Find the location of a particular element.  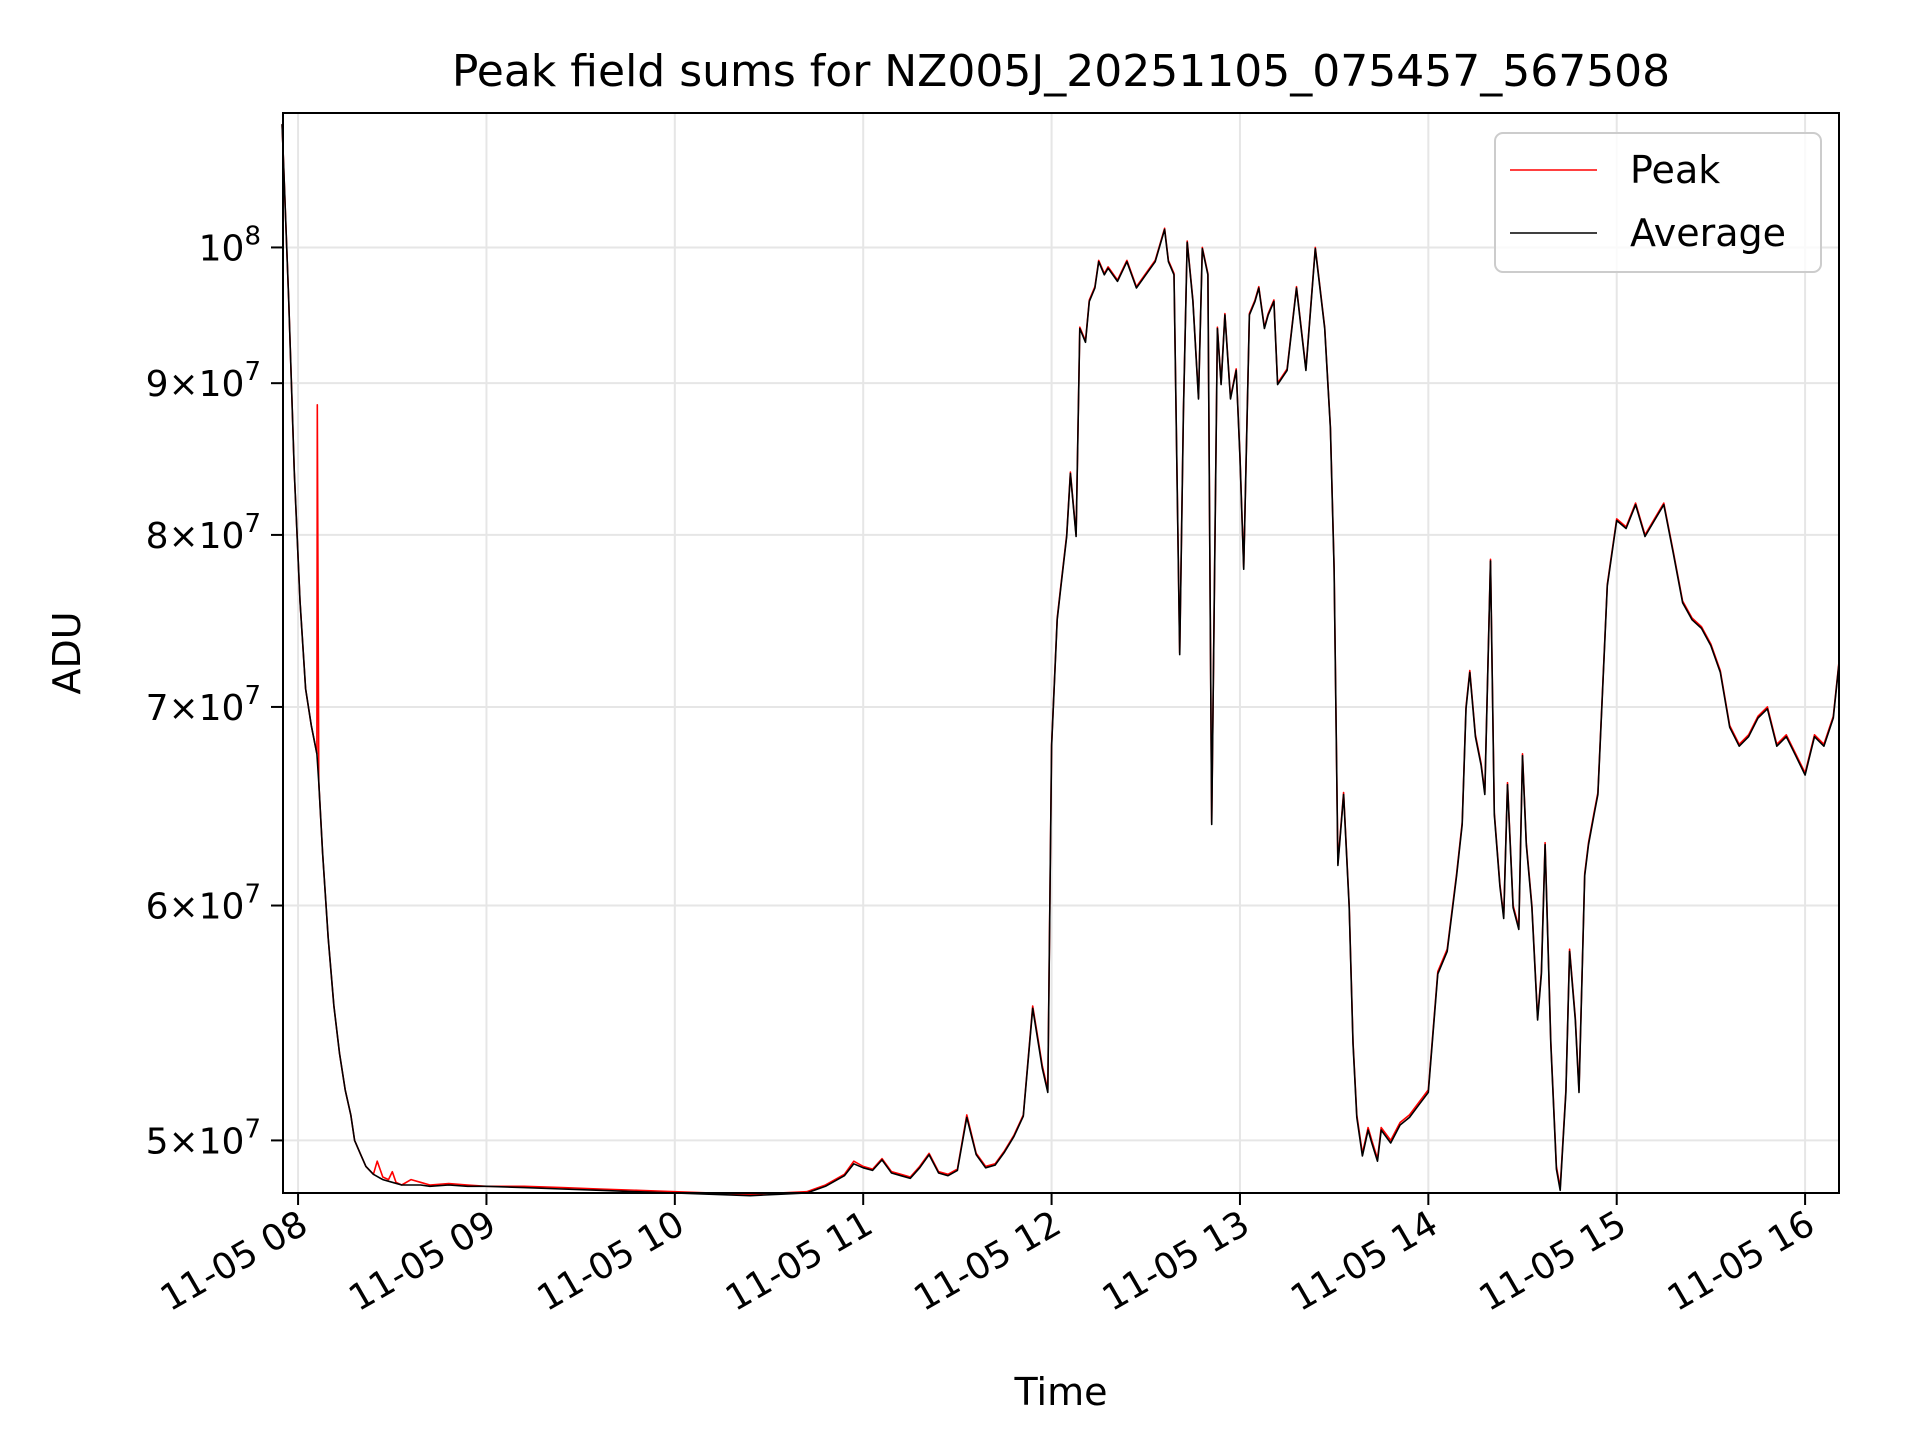

y-tick-label: 108 is located at coordinates (230, 245).